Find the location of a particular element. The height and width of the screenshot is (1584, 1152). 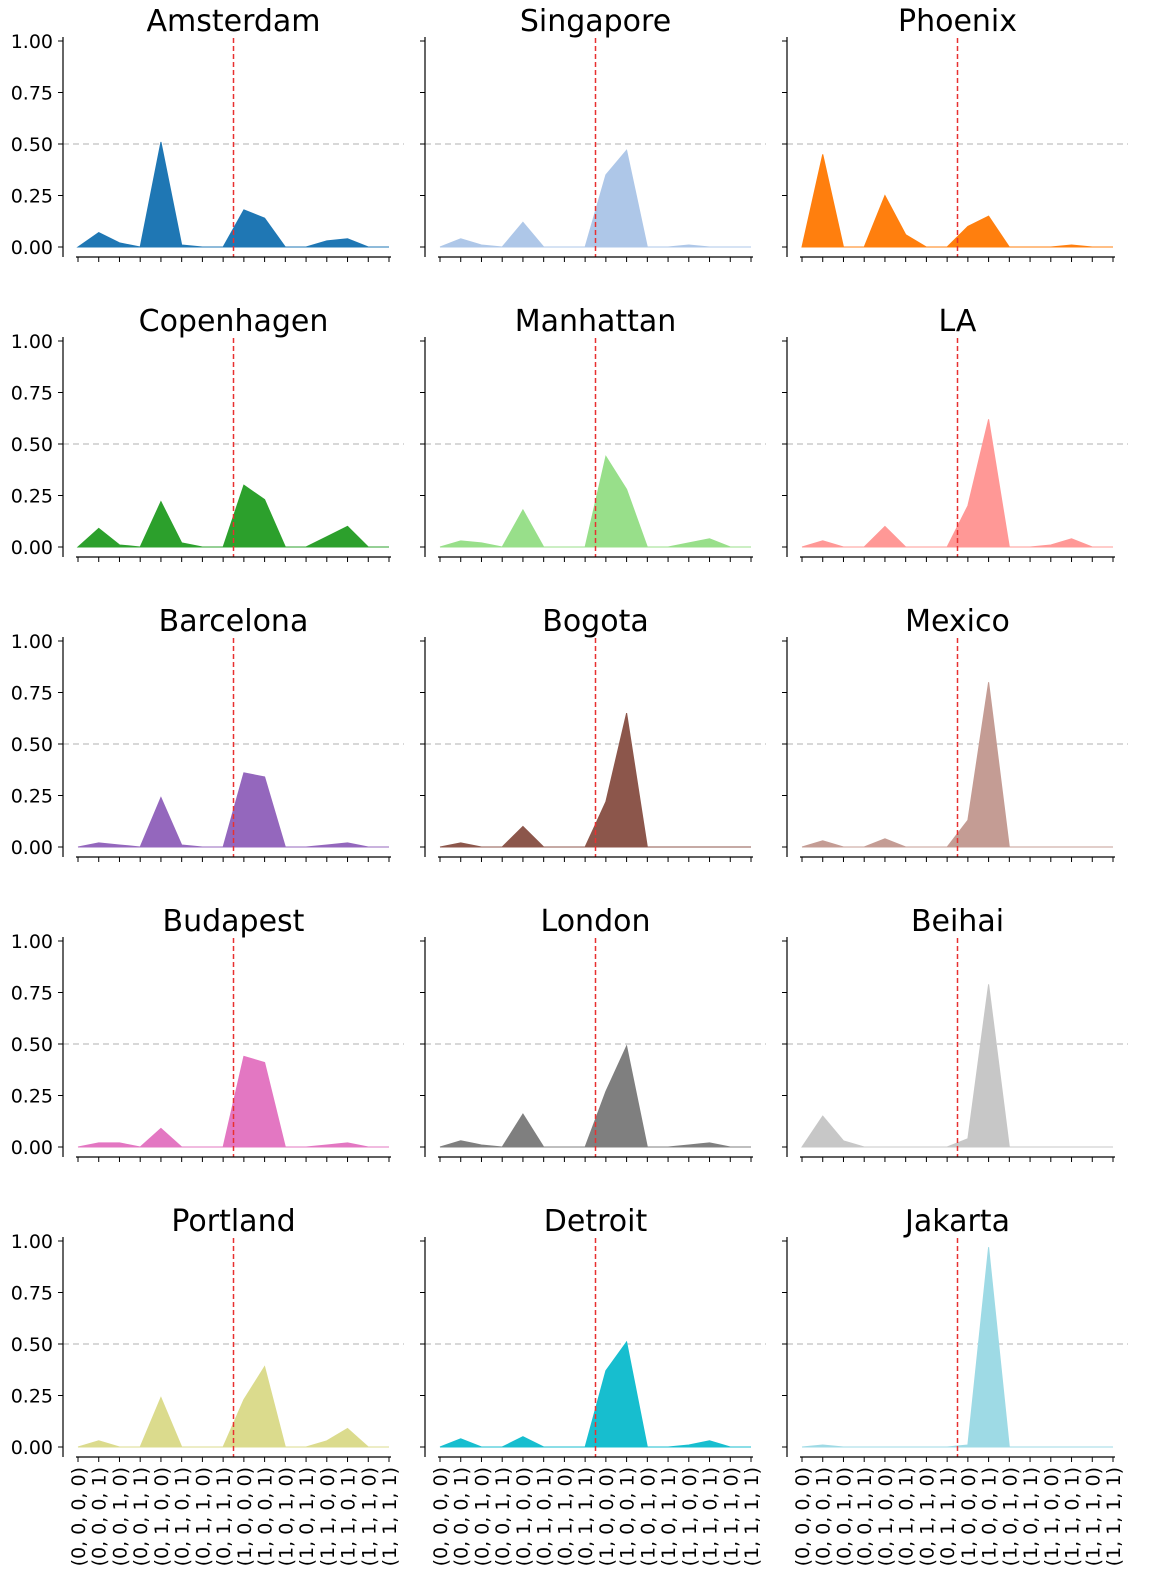

panel-title: Singapore is located at coordinates (595, 21).